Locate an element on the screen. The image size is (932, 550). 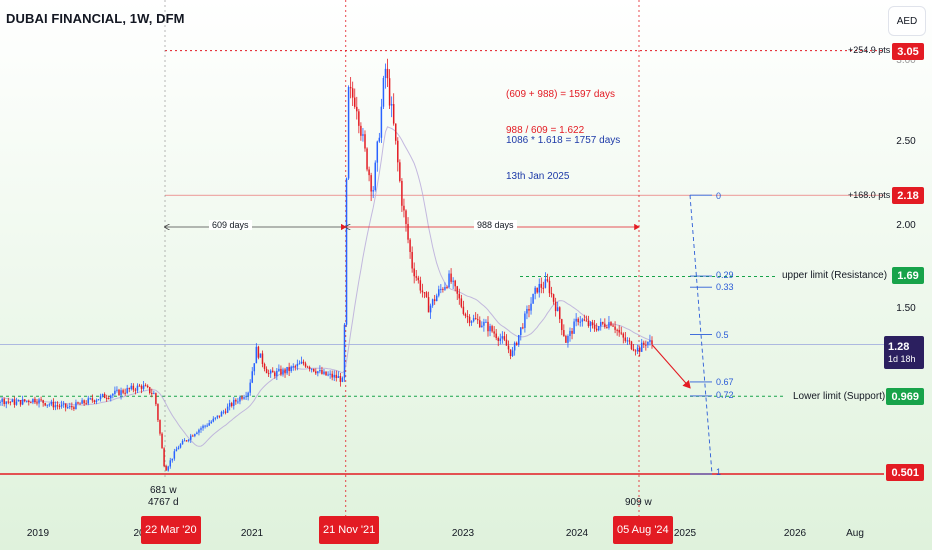
measure-label-fib0: +168.0 pts is located at coordinates (869, 195).